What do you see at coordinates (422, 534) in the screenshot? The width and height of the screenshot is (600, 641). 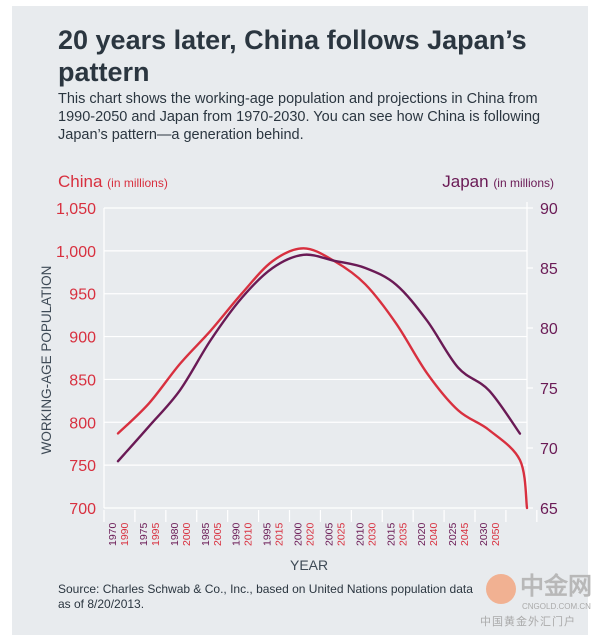 I see `x-tick-label-japan: 2020` at bounding box center [422, 534].